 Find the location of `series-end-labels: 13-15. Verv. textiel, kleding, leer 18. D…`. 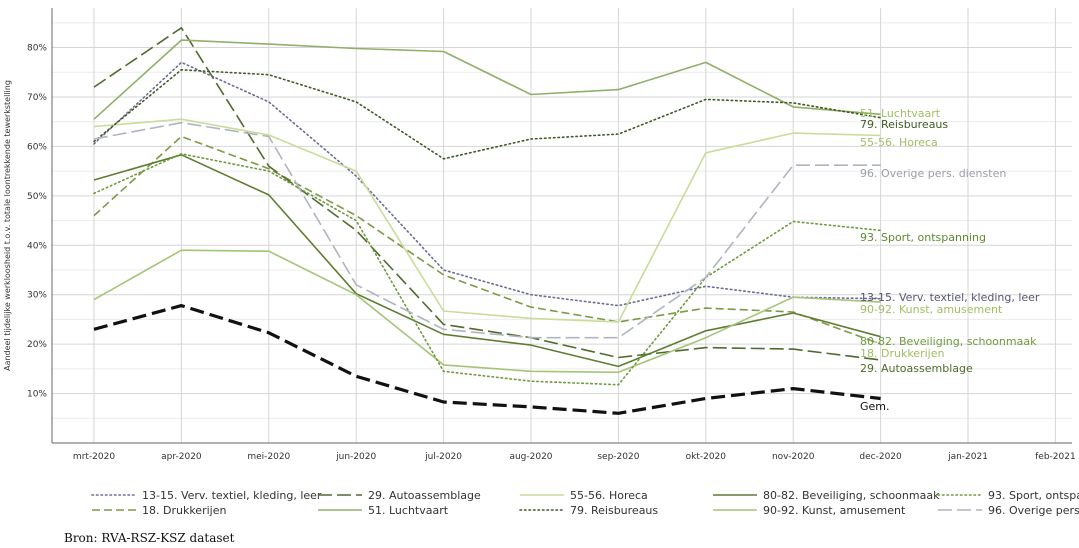

series-end-labels: 13-15. Verv. textiel, kleding, leer 18. D… is located at coordinates (950, 260).